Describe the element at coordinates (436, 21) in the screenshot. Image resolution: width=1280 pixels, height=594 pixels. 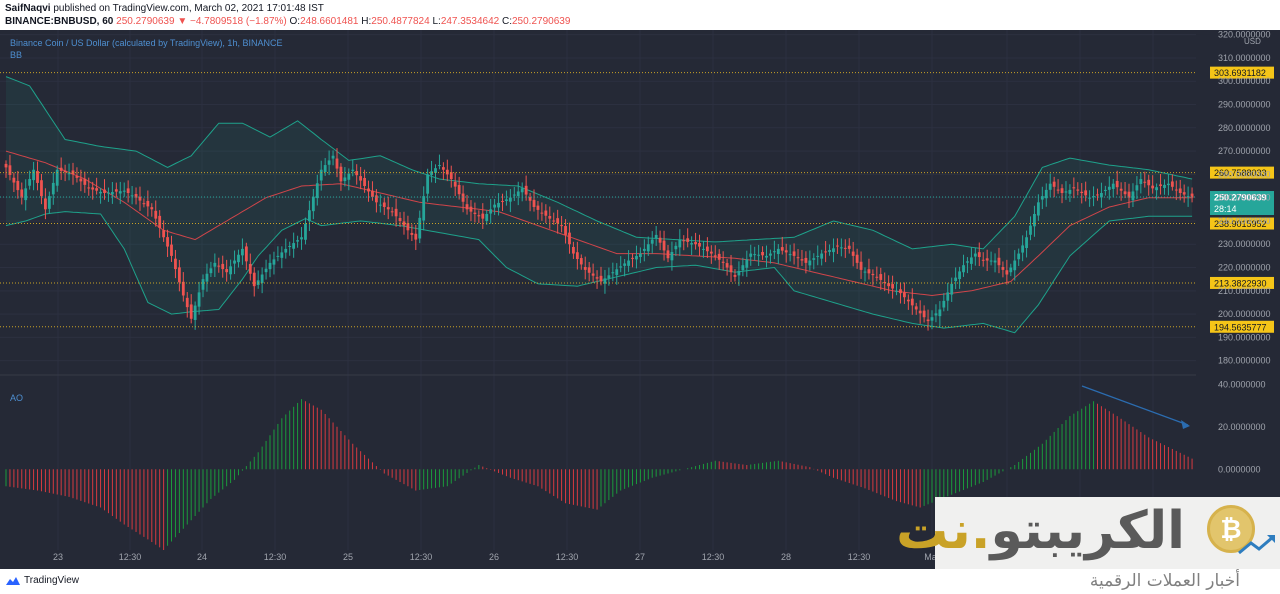
I see `low-label: L:` at that location.